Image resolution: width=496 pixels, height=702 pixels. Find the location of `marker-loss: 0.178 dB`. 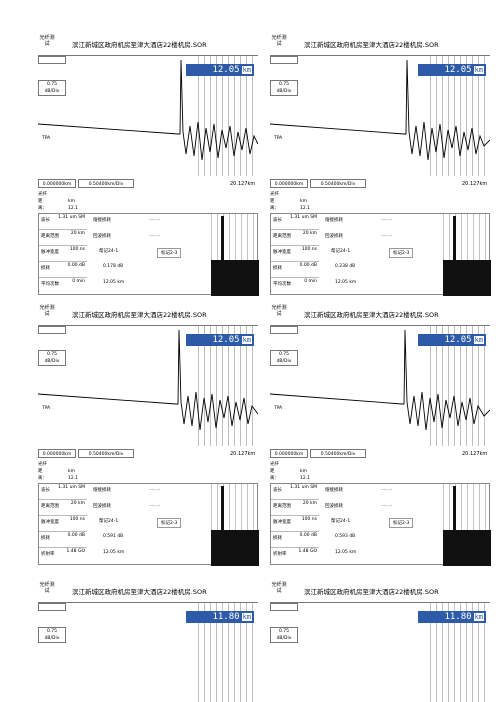

marker-loss: 0.178 dB is located at coordinates (113, 266).